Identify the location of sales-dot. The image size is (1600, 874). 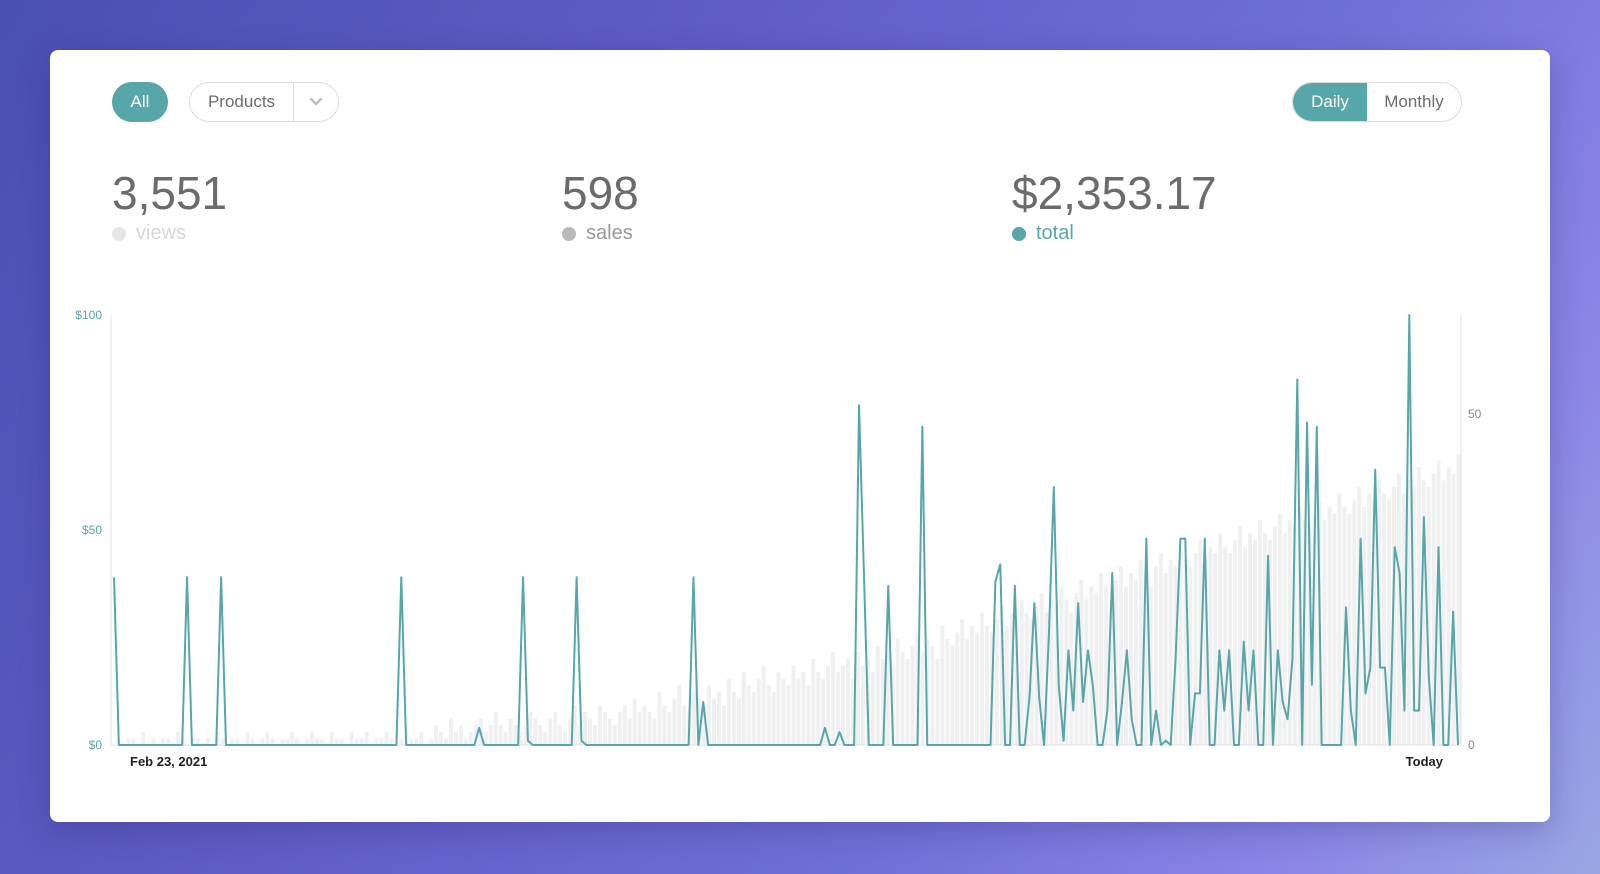
(569, 233).